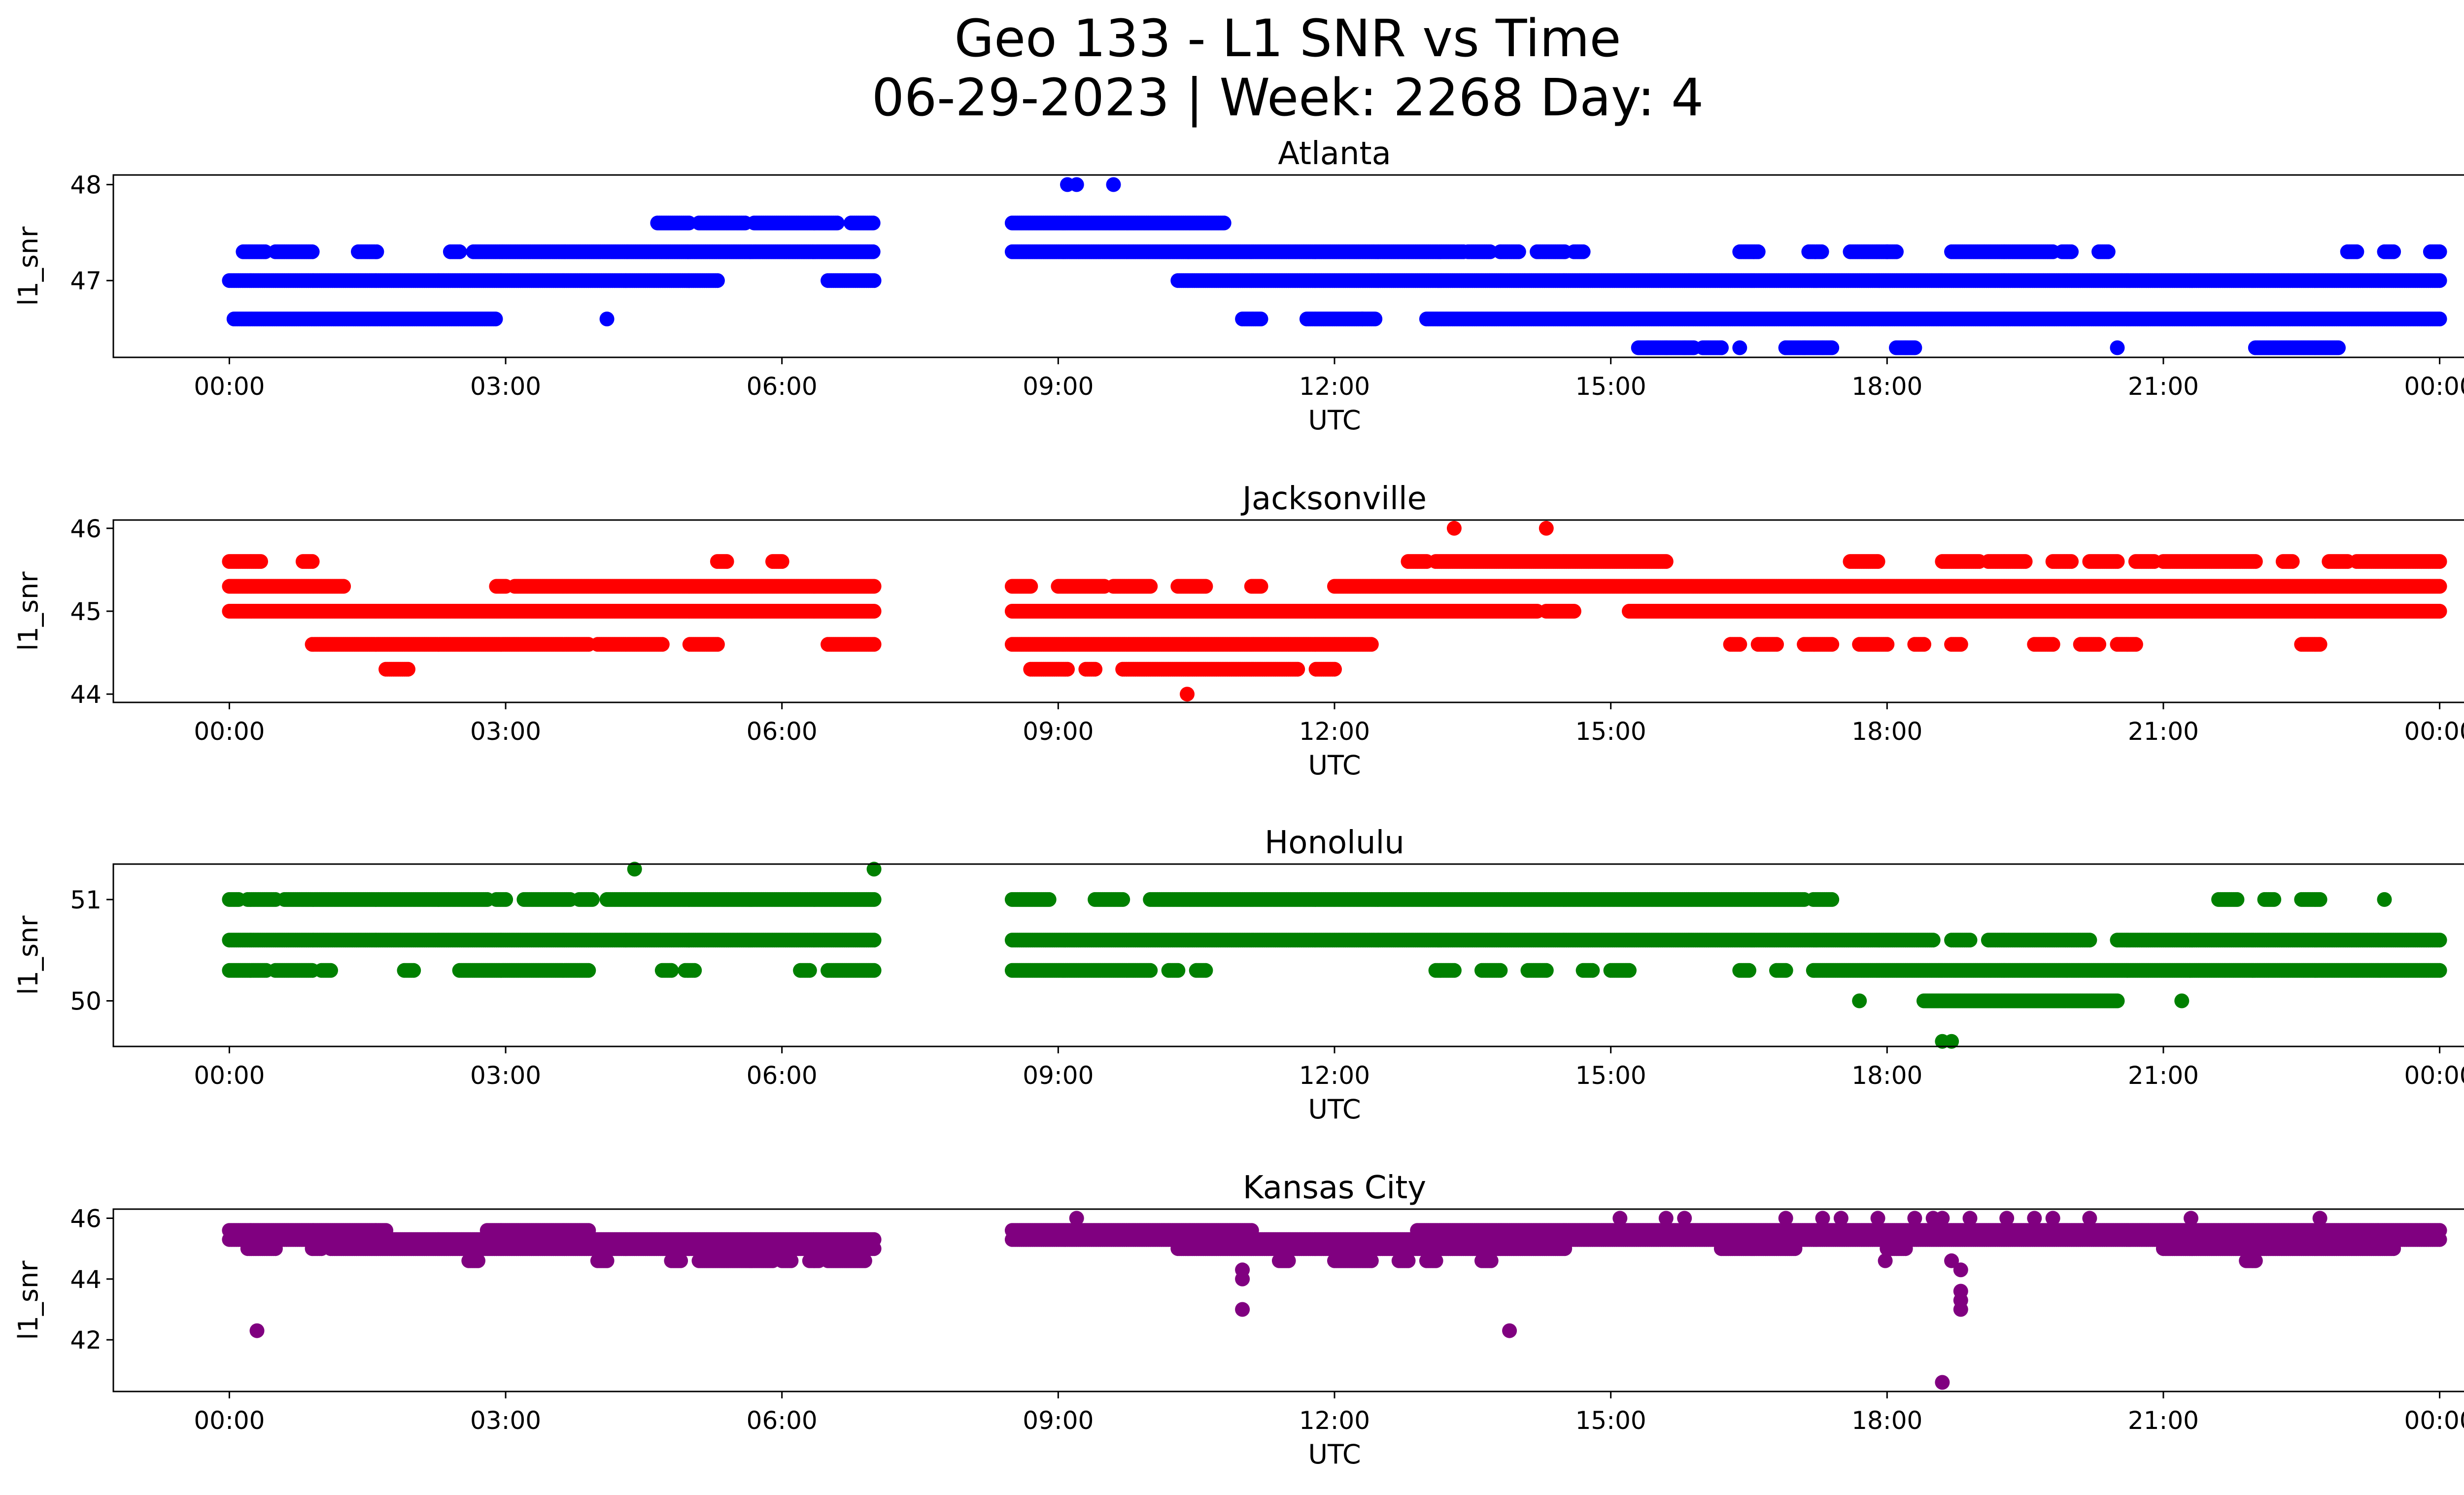  What do you see at coordinates (1058, 386) in the screenshot?
I see `x-tick-label: 09:00` at bounding box center [1058, 386].